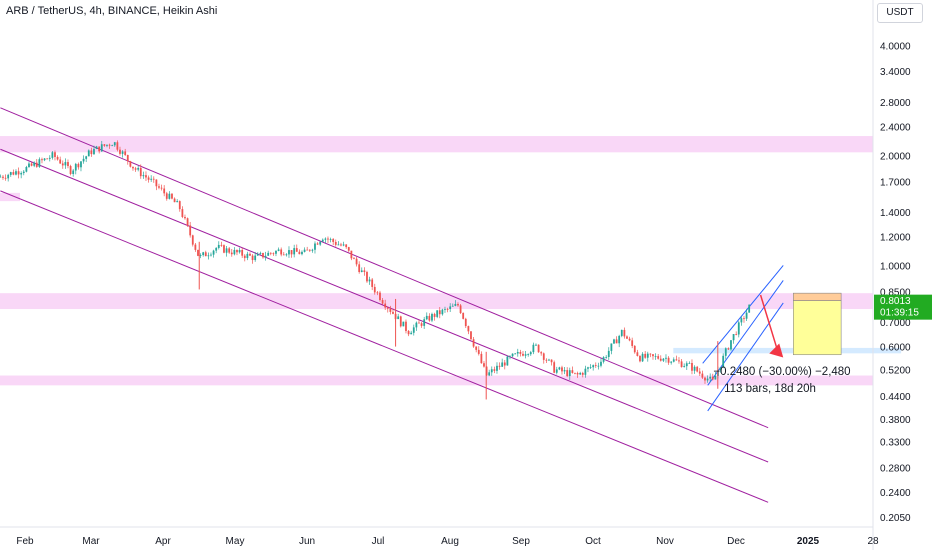 The image size is (932, 555). Describe the element at coordinates (895, 420) in the screenshot. I see `y-tick-label: 0.3800` at that location.